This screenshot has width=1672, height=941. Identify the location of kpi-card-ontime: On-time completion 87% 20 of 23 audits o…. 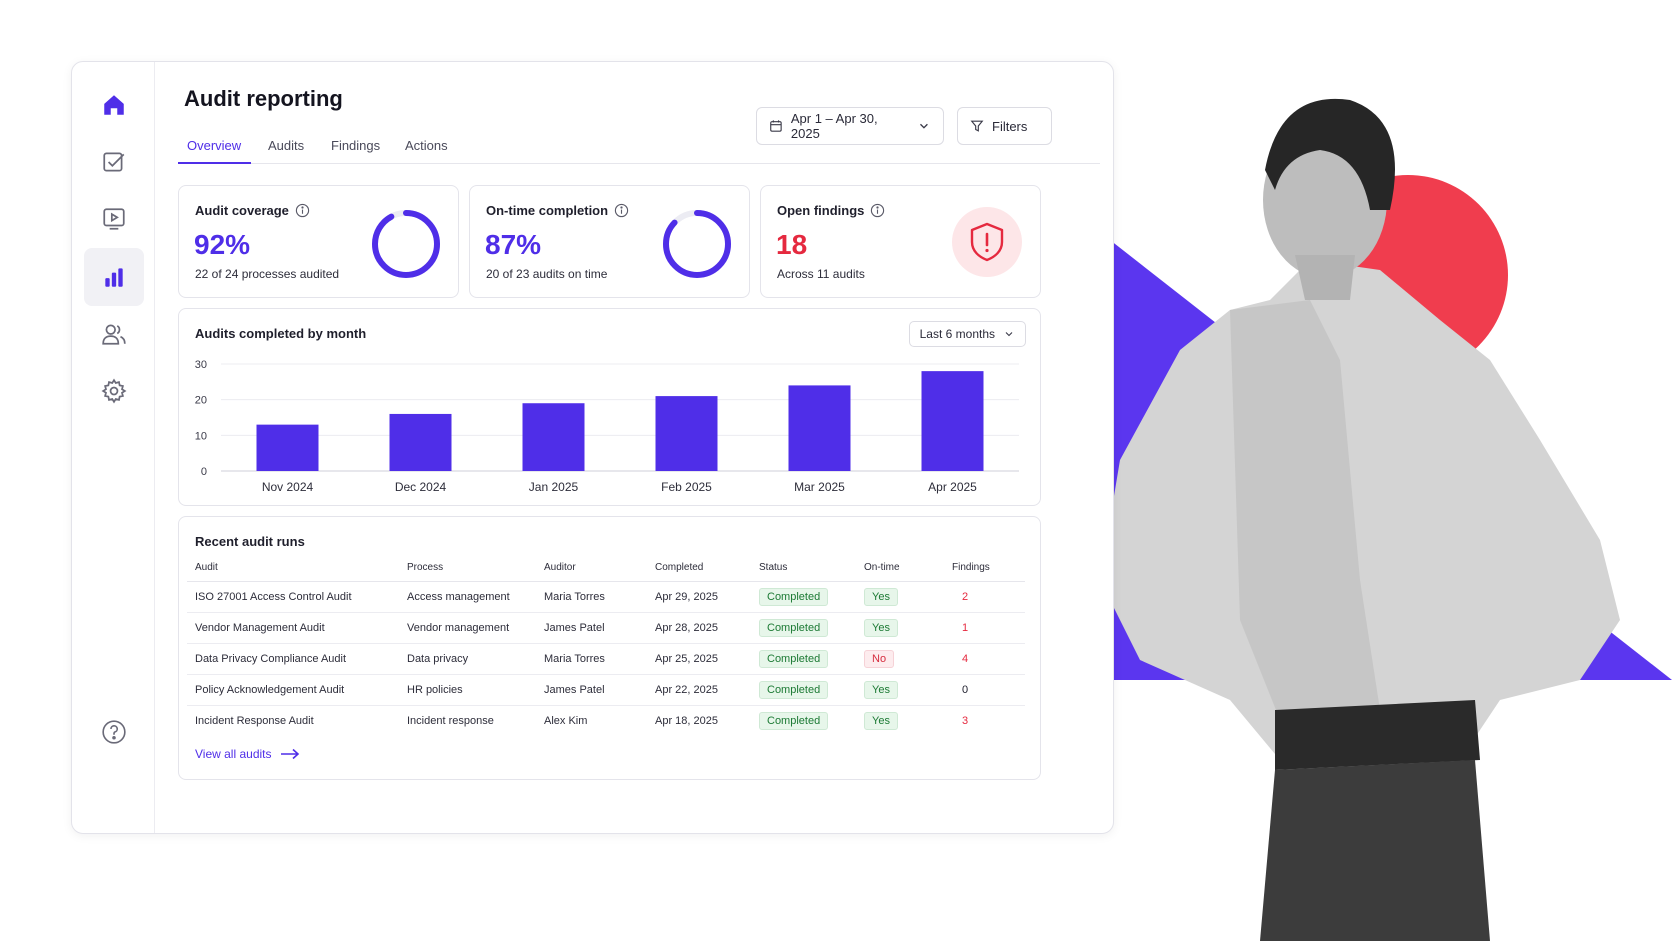
(609, 241).